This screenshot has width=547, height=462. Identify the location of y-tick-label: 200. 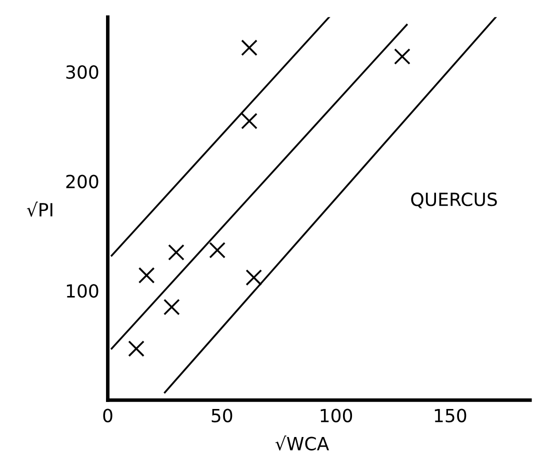
(82, 181).